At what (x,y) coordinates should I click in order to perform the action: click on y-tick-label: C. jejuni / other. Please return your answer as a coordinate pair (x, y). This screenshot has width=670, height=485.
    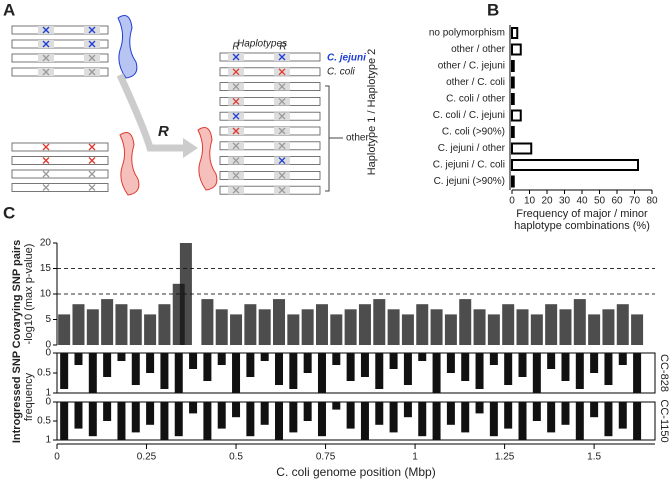
    Looking at the image, I should click on (472, 148).